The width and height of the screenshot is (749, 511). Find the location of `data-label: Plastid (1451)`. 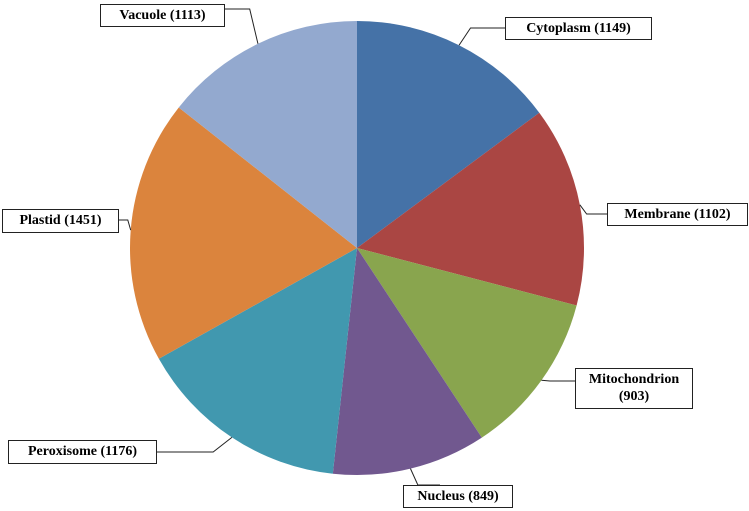

data-label: Plastid (1451) is located at coordinates (60, 221).